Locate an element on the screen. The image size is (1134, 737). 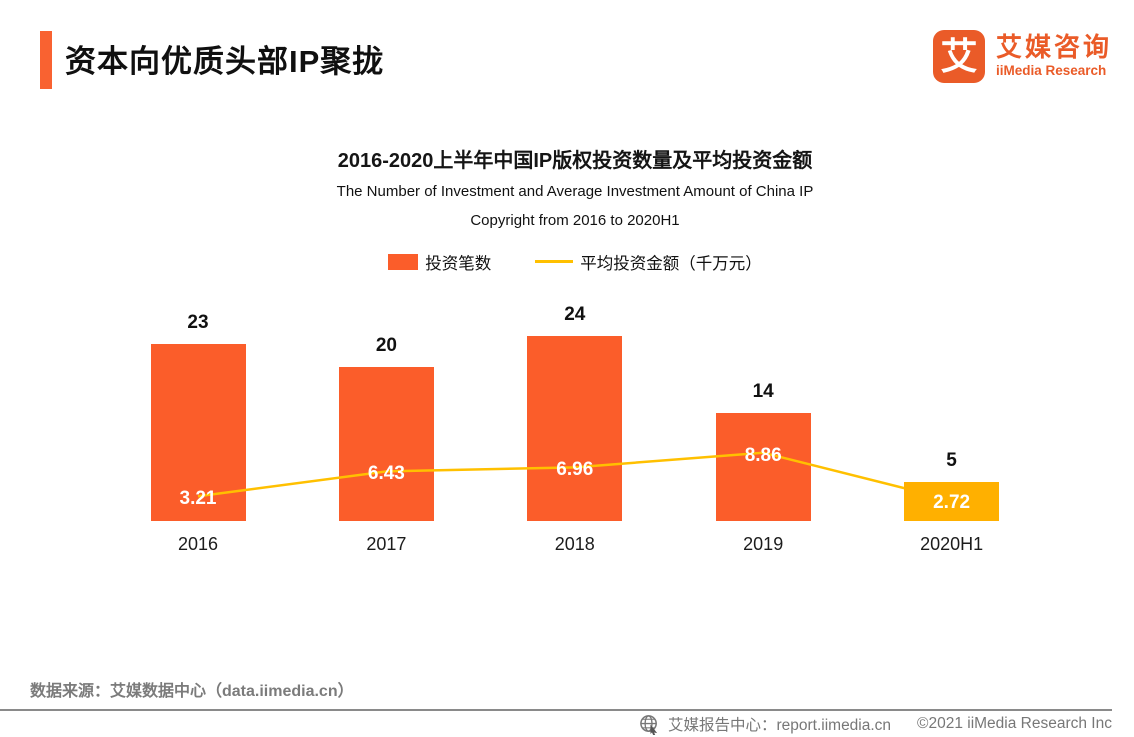
legend-line-swatch-icon is located at coordinates (554, 261).